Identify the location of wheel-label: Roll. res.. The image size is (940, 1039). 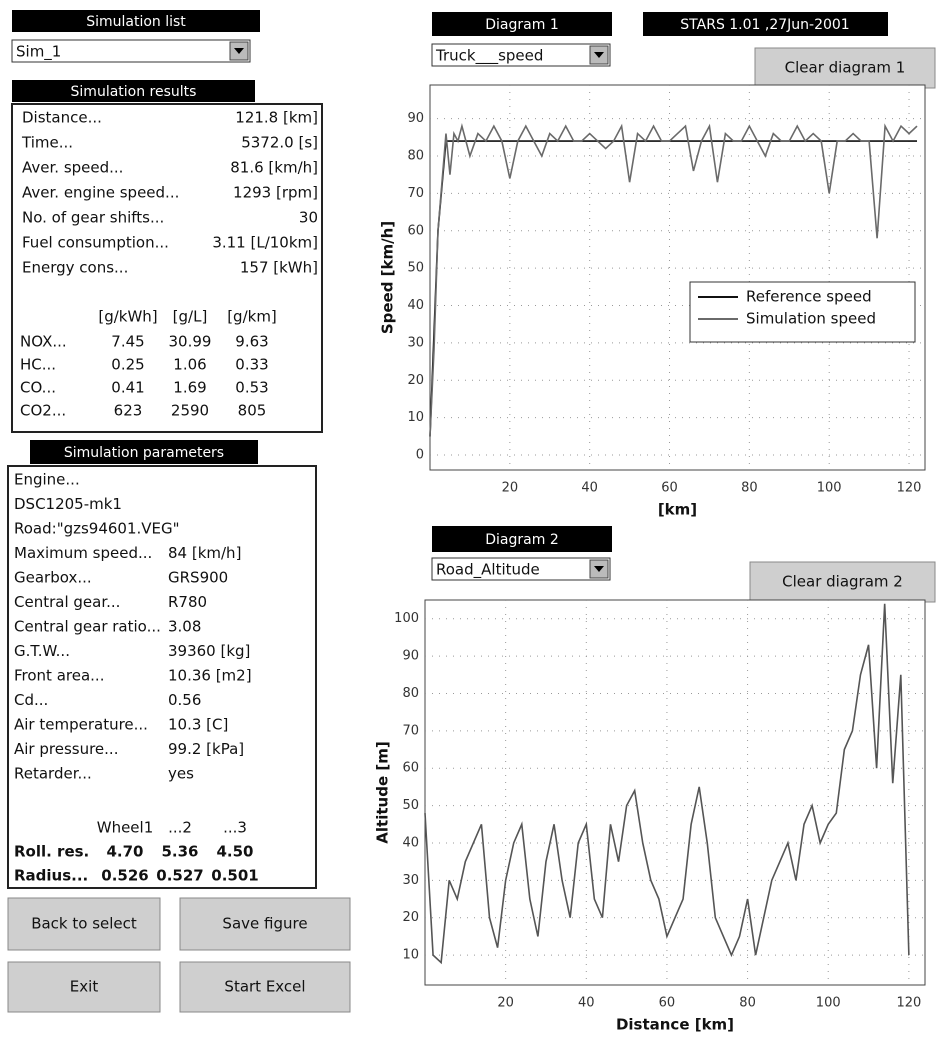
(51, 852).